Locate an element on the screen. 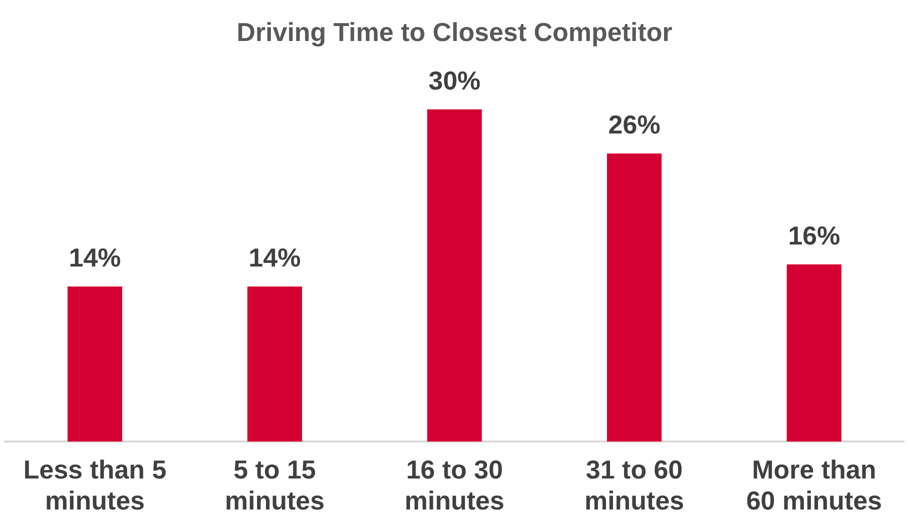 Image resolution: width=909 pixels, height=532 pixels. x-tick-label: 16 to 30 minutes is located at coordinates (454, 485).